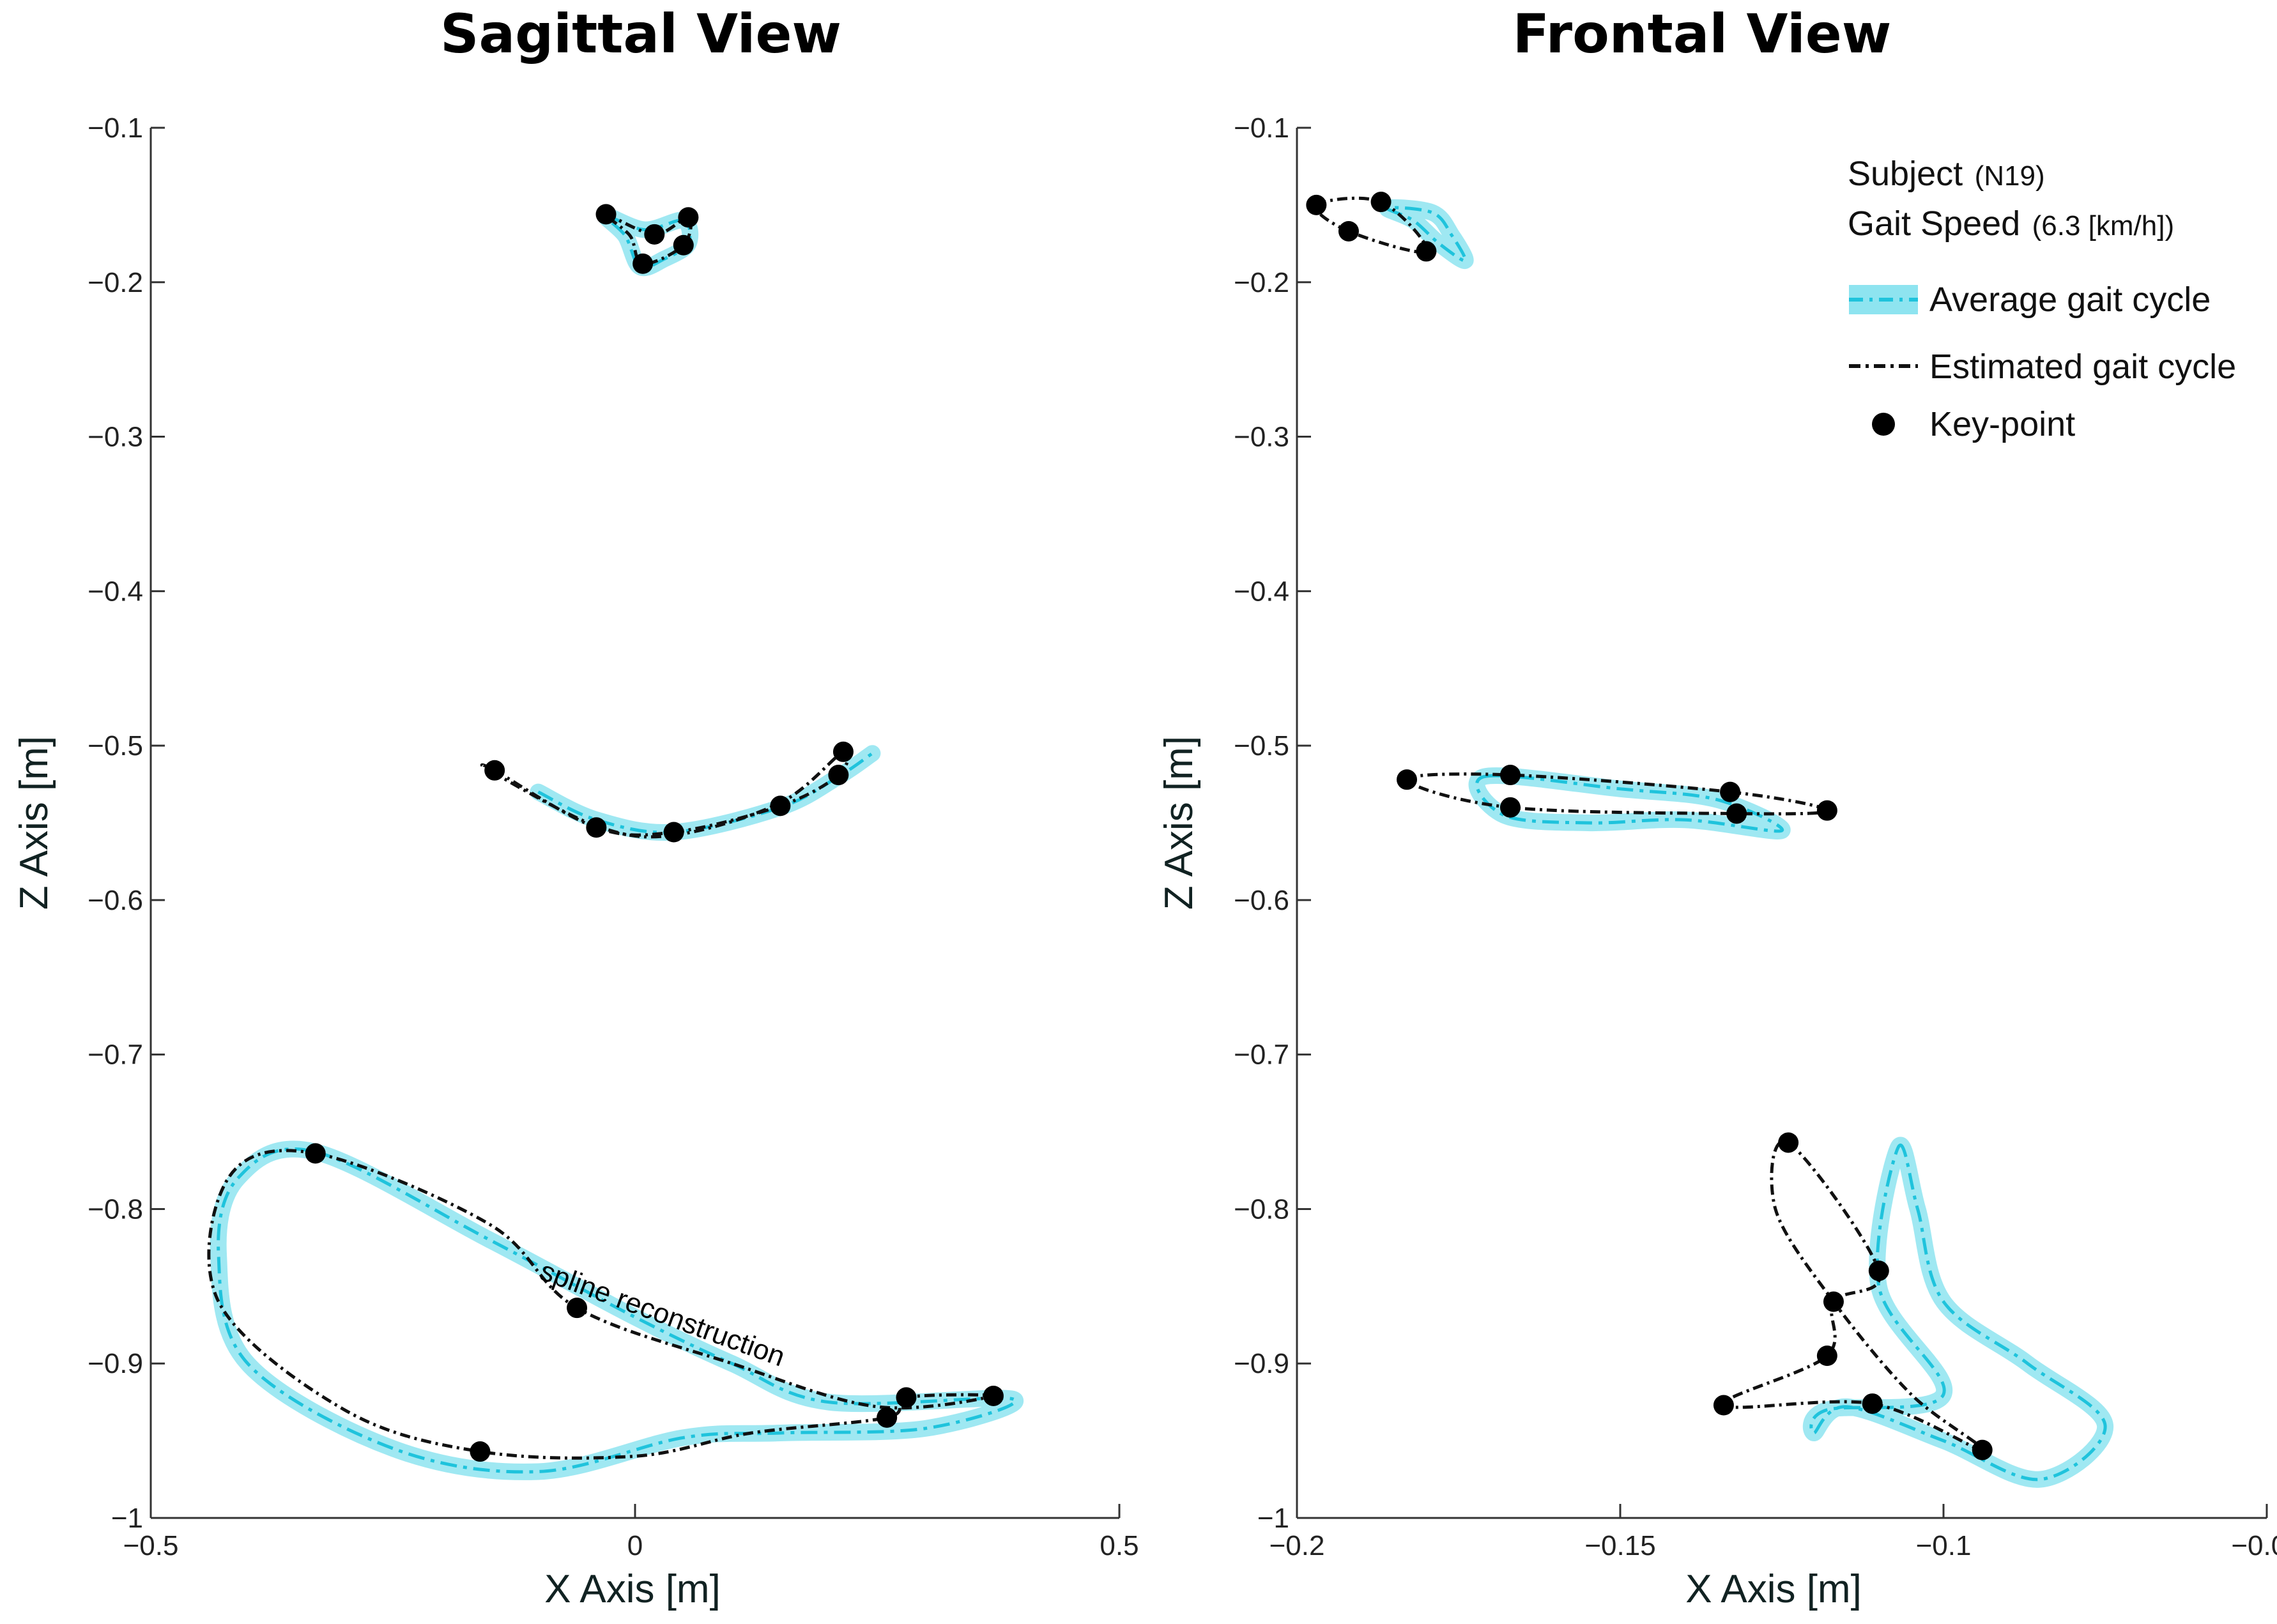 Image resolution: width=2277 pixels, height=1624 pixels. What do you see at coordinates (2070, 300) in the screenshot?
I see `legend-average-label: Average gait cycle` at bounding box center [2070, 300].